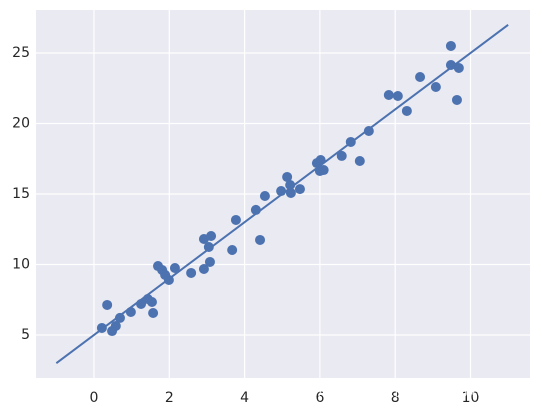  What do you see at coordinates (21, 53) in the screenshot?
I see `y-tick-label: 25` at bounding box center [21, 53].